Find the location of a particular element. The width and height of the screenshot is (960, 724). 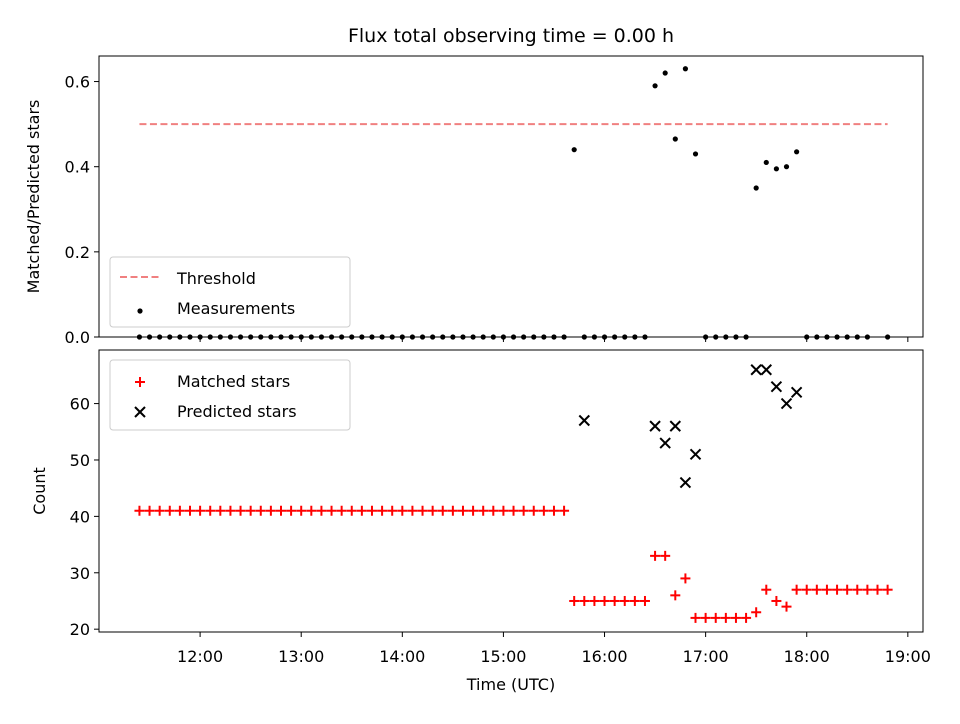

x-tick-label: 13:00 is located at coordinates (301, 656).